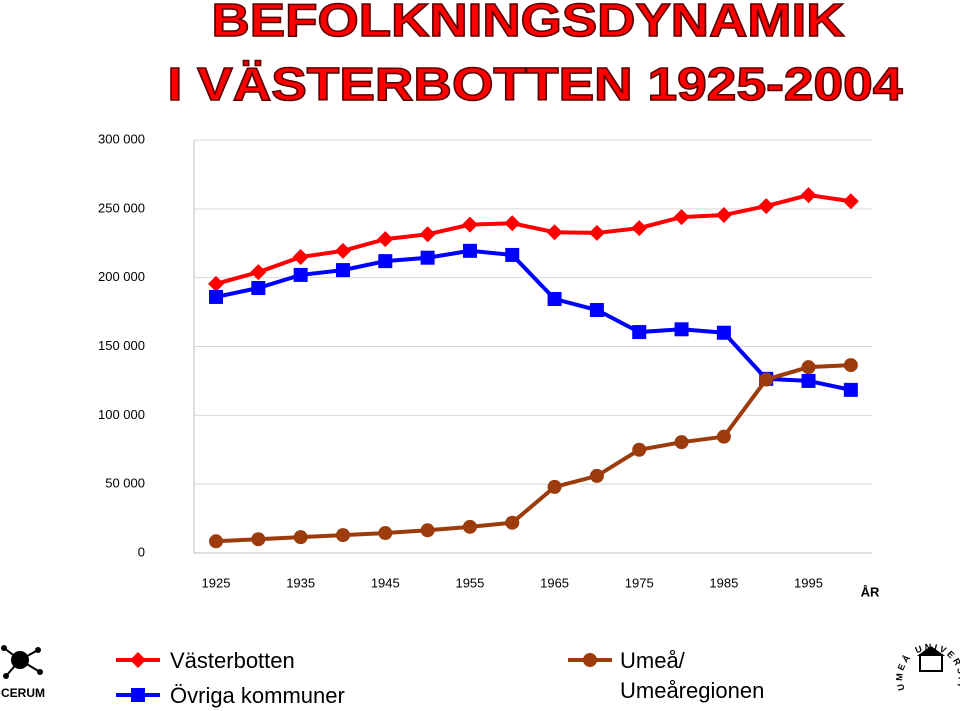 The image size is (960, 711). What do you see at coordinates (870, 591) in the screenshot?
I see `x-axis-label: ÅR` at bounding box center [870, 591].